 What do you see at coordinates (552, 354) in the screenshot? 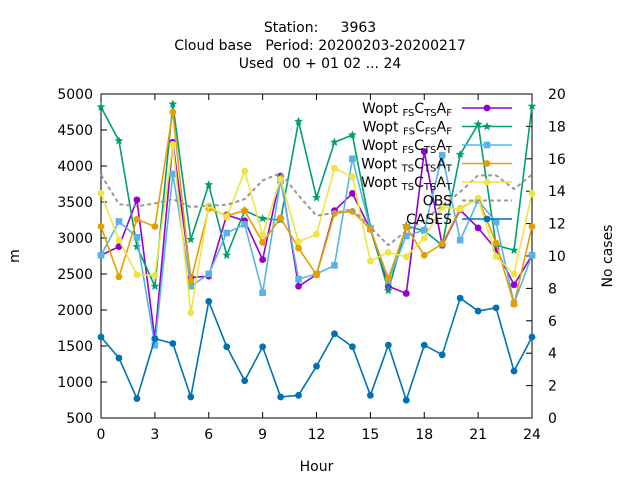
I see `y2-tick-label: 4` at bounding box center [552, 354].